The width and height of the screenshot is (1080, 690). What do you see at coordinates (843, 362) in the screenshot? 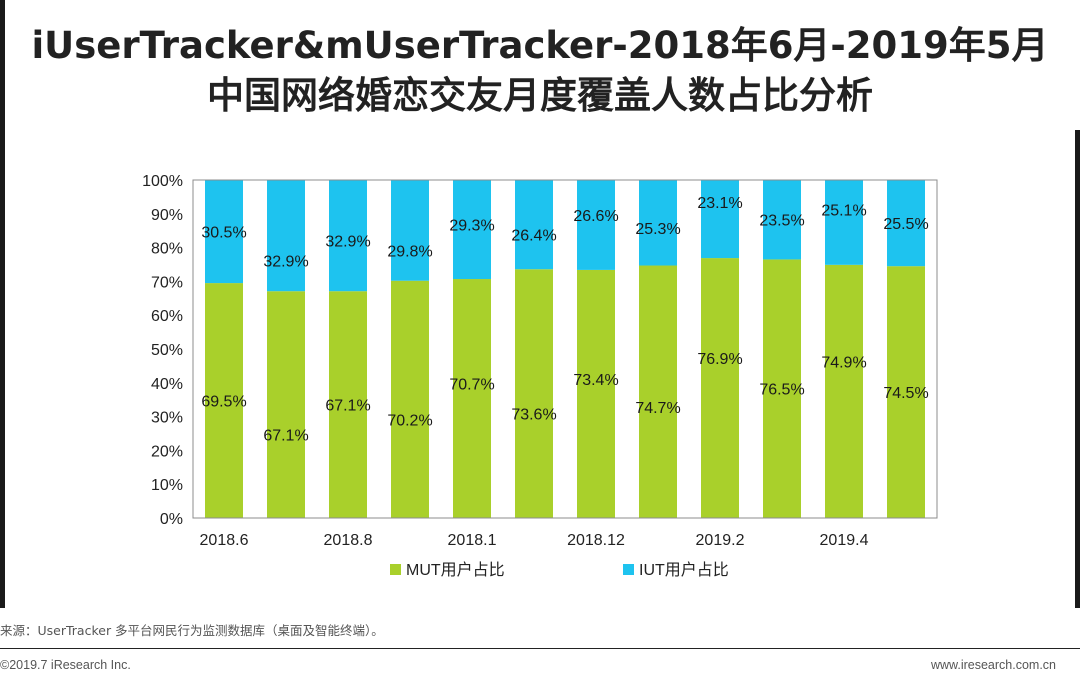
I see `data-label-mut: 74.9%` at bounding box center [843, 362].